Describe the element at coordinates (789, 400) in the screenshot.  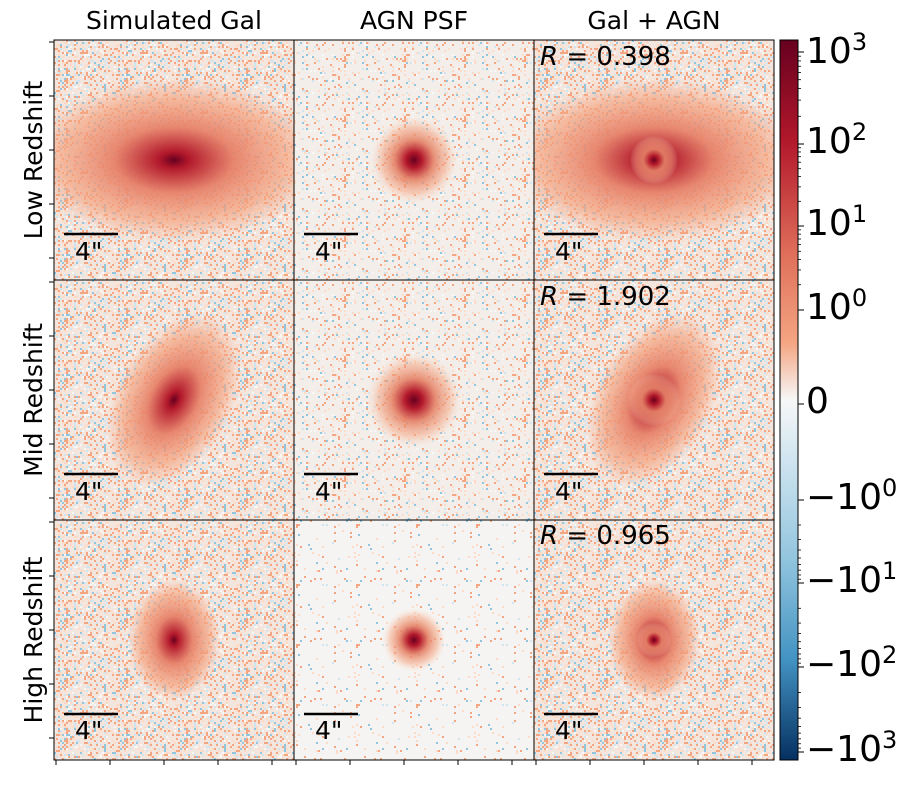
I see `colorbar` at that location.